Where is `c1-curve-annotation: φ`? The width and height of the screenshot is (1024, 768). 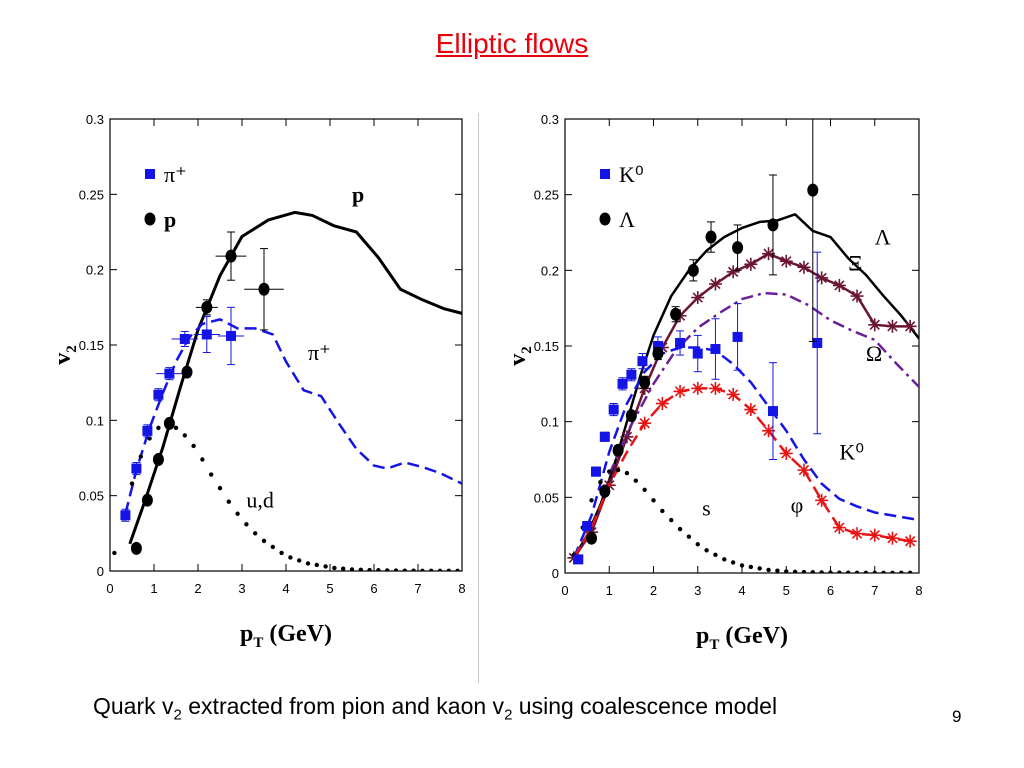 c1-curve-annotation: φ is located at coordinates (797, 504).